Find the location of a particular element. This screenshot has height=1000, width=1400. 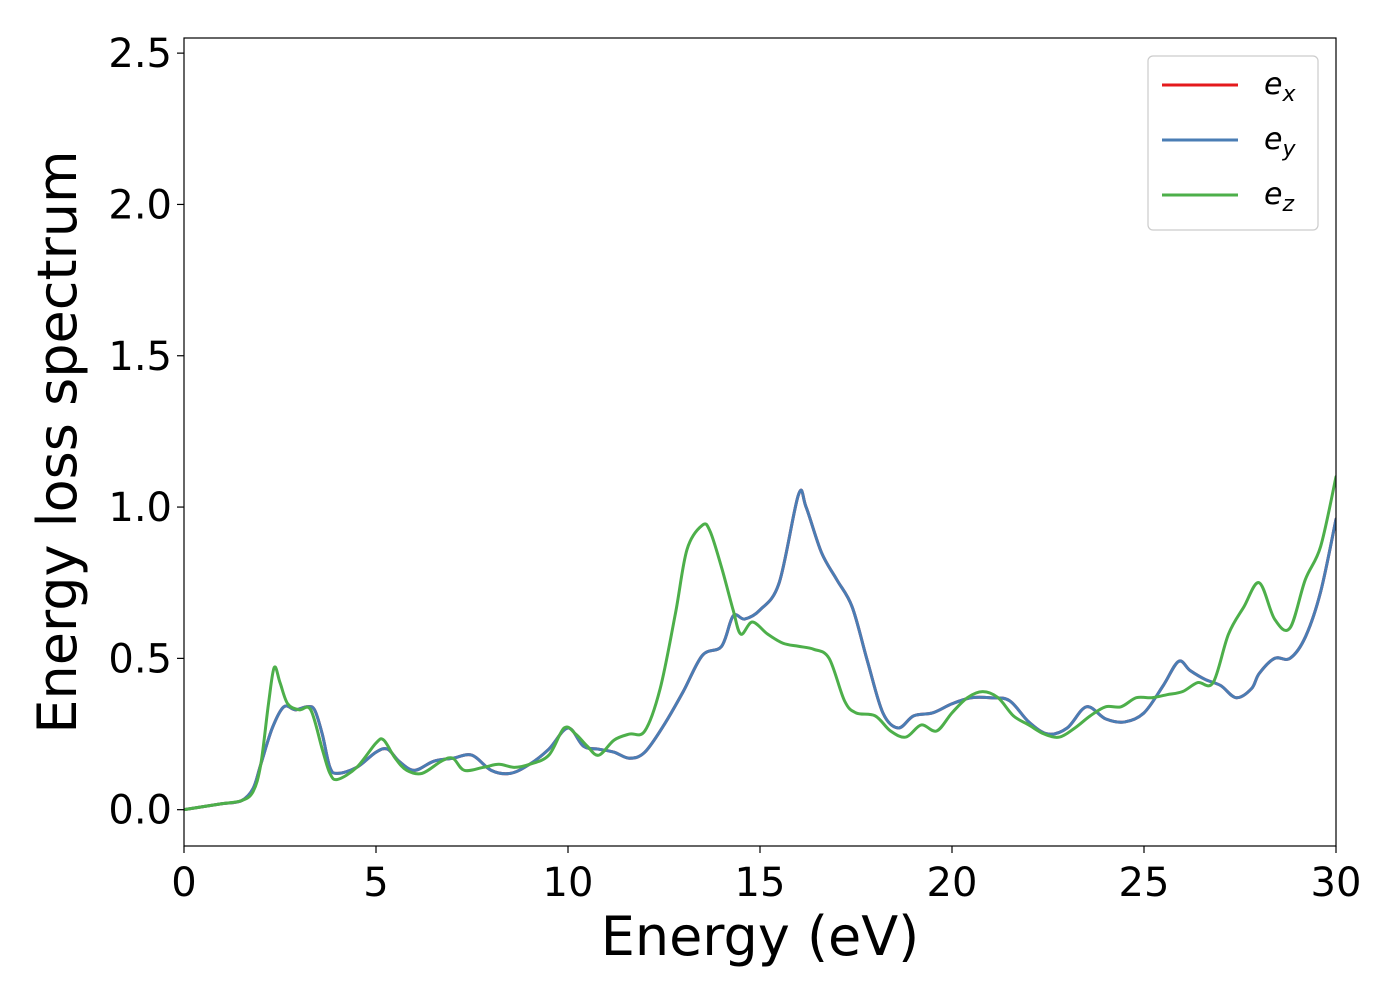

legend-label-subscript: x is located at coordinates (1288, 94).